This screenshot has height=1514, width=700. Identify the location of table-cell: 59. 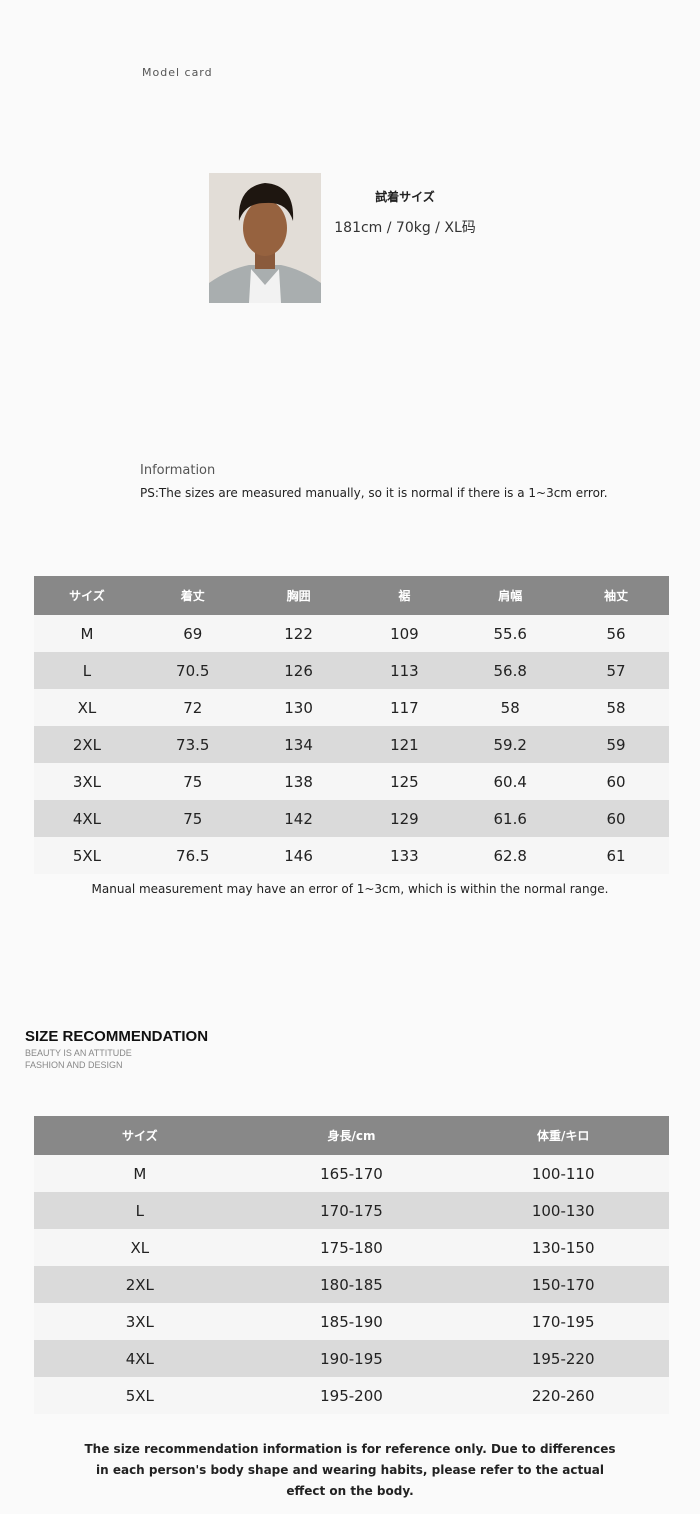
(616, 744).